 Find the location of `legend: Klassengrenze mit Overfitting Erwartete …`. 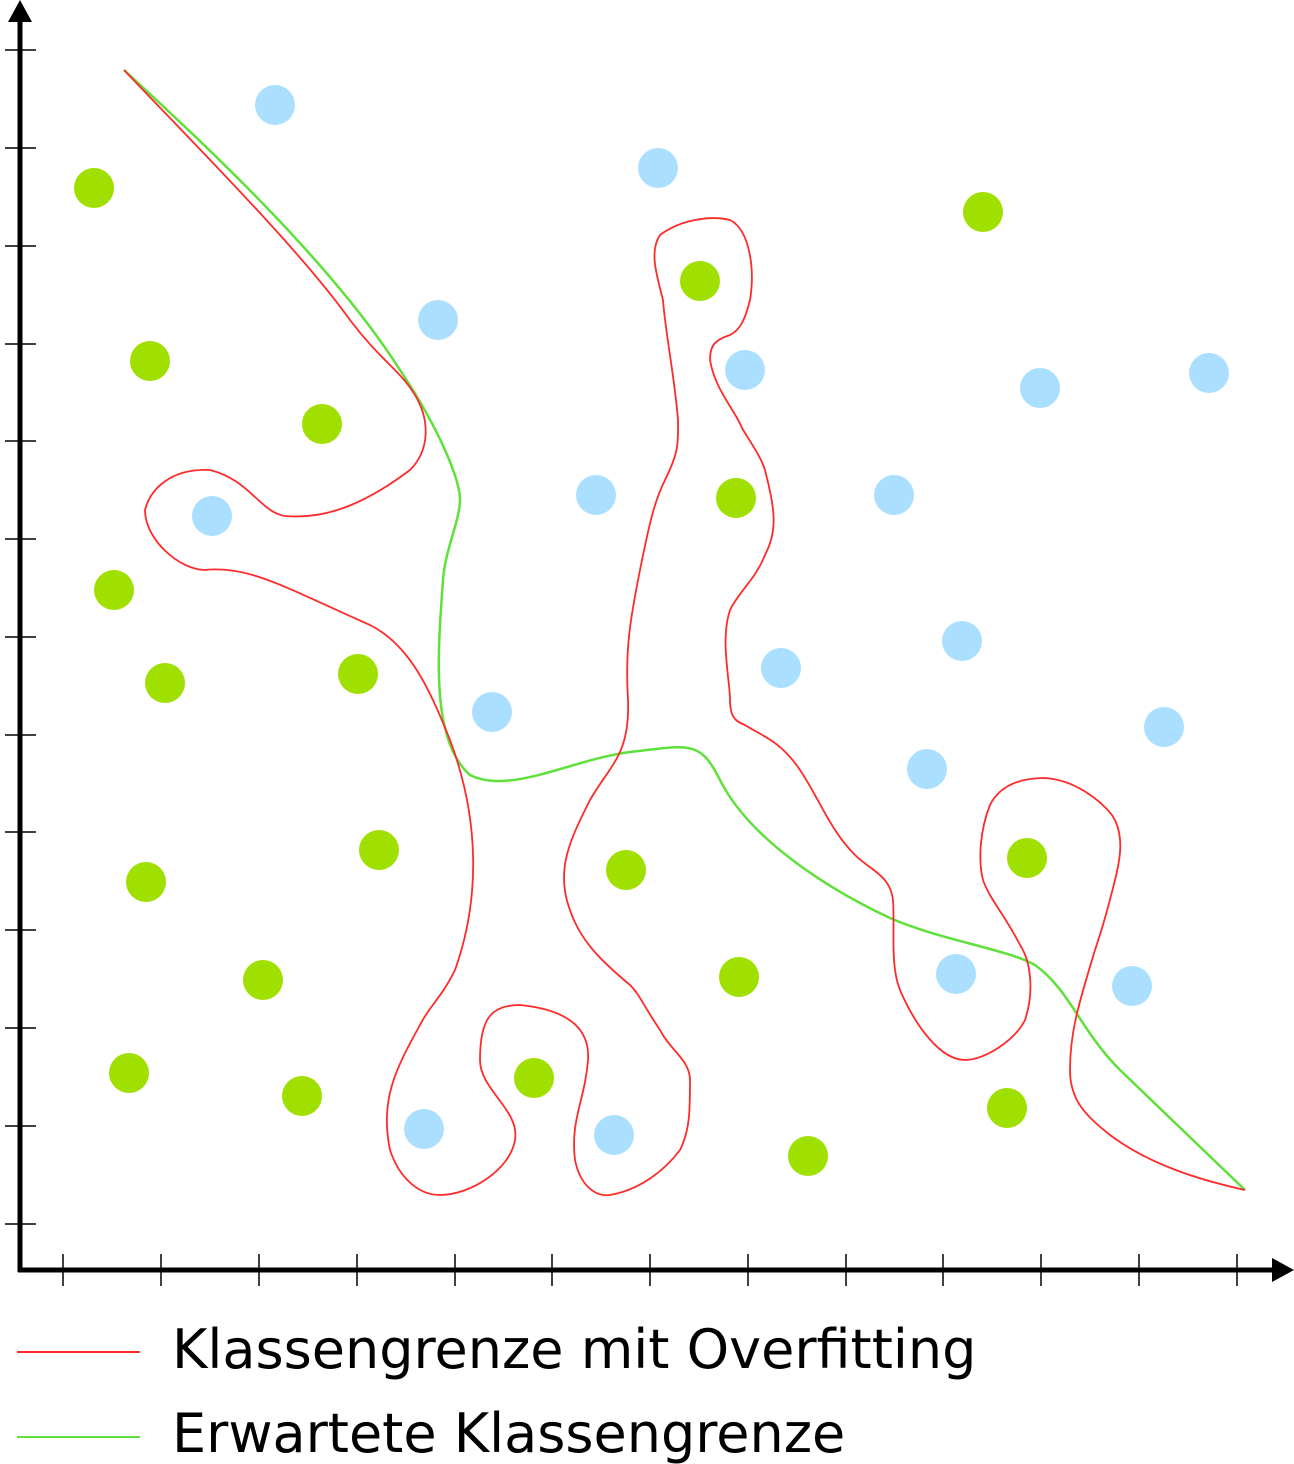

legend: Klassengrenze mit Overfitting Erwartete … is located at coordinates (496, 1391).